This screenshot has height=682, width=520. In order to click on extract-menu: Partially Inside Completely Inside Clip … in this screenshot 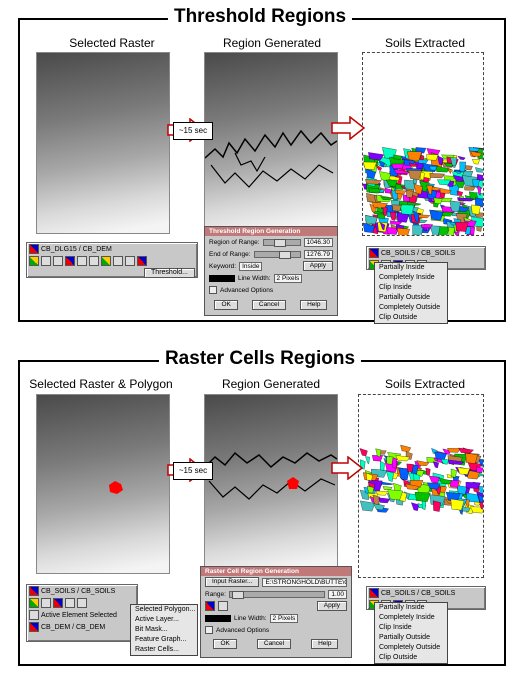, I will do `click(411, 633)`.